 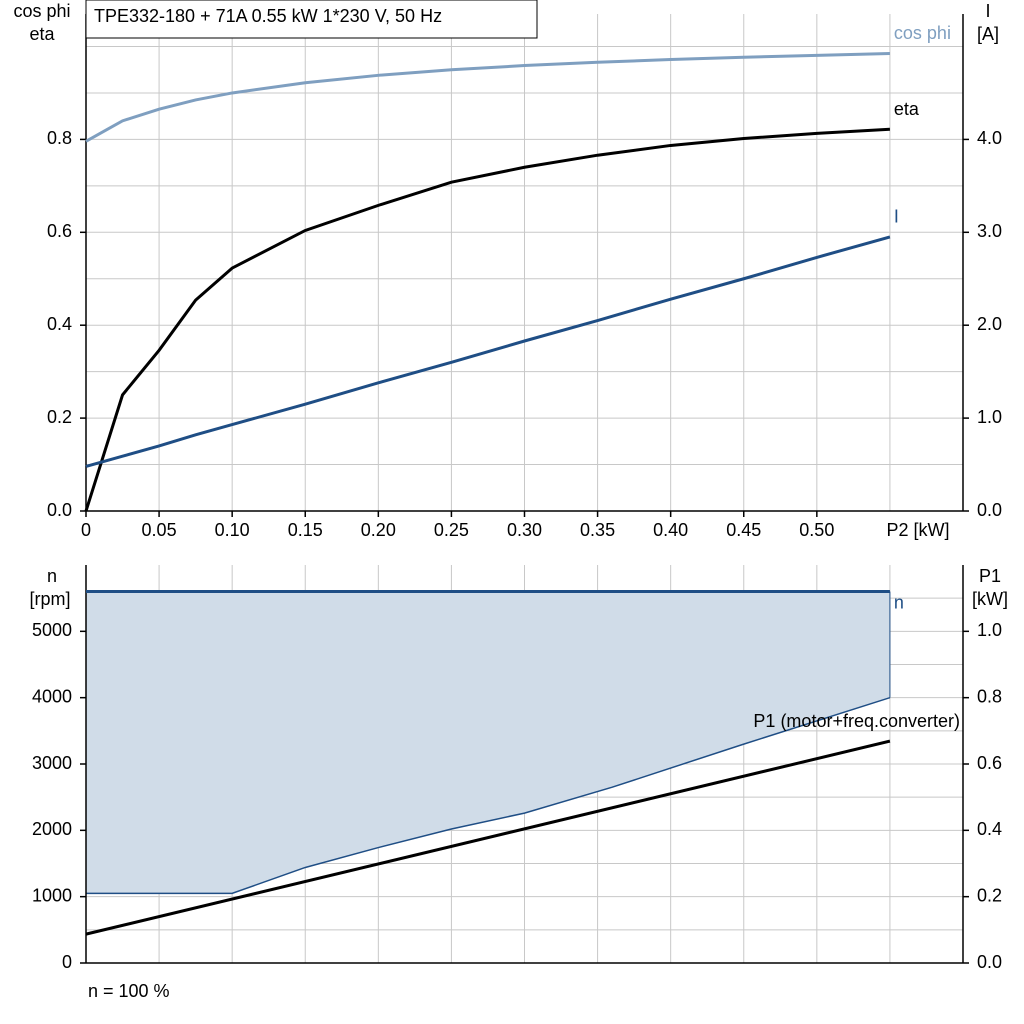 I want to click on note: n = 100 %, so click(x=129, y=991).